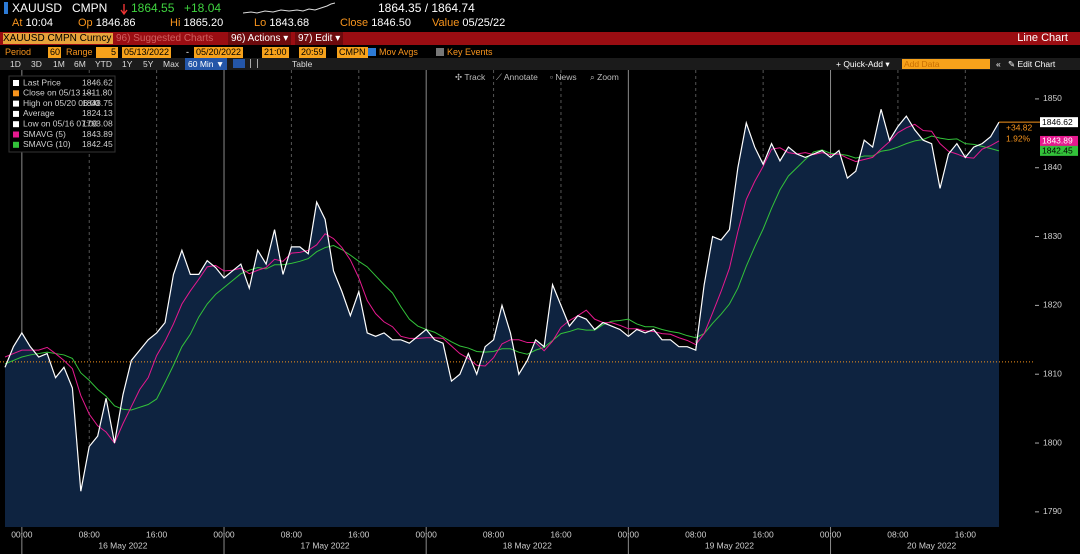 This screenshot has width=1080, height=554. I want to click on edit-chart: ✎ Edit Chart, so click(1032, 64).